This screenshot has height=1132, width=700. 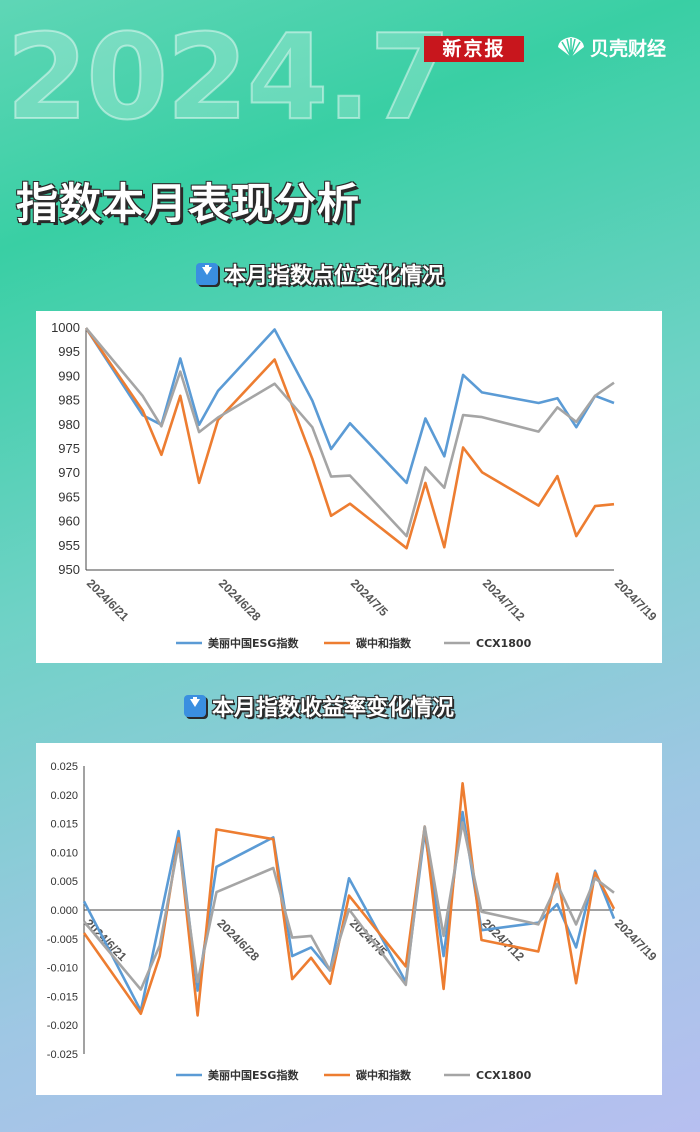 I want to click on y-tick-label: 0.005, so click(x=64, y=882).